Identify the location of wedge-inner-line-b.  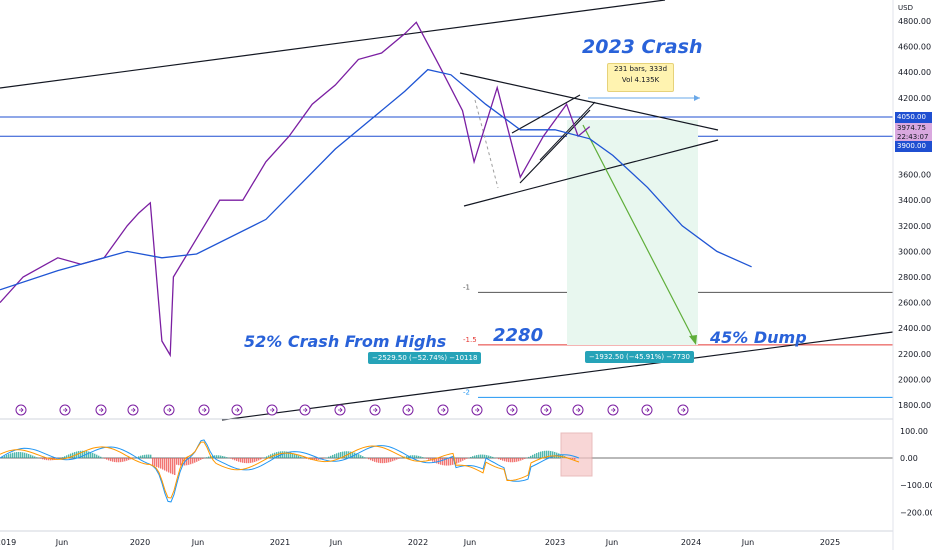
(546, 114).